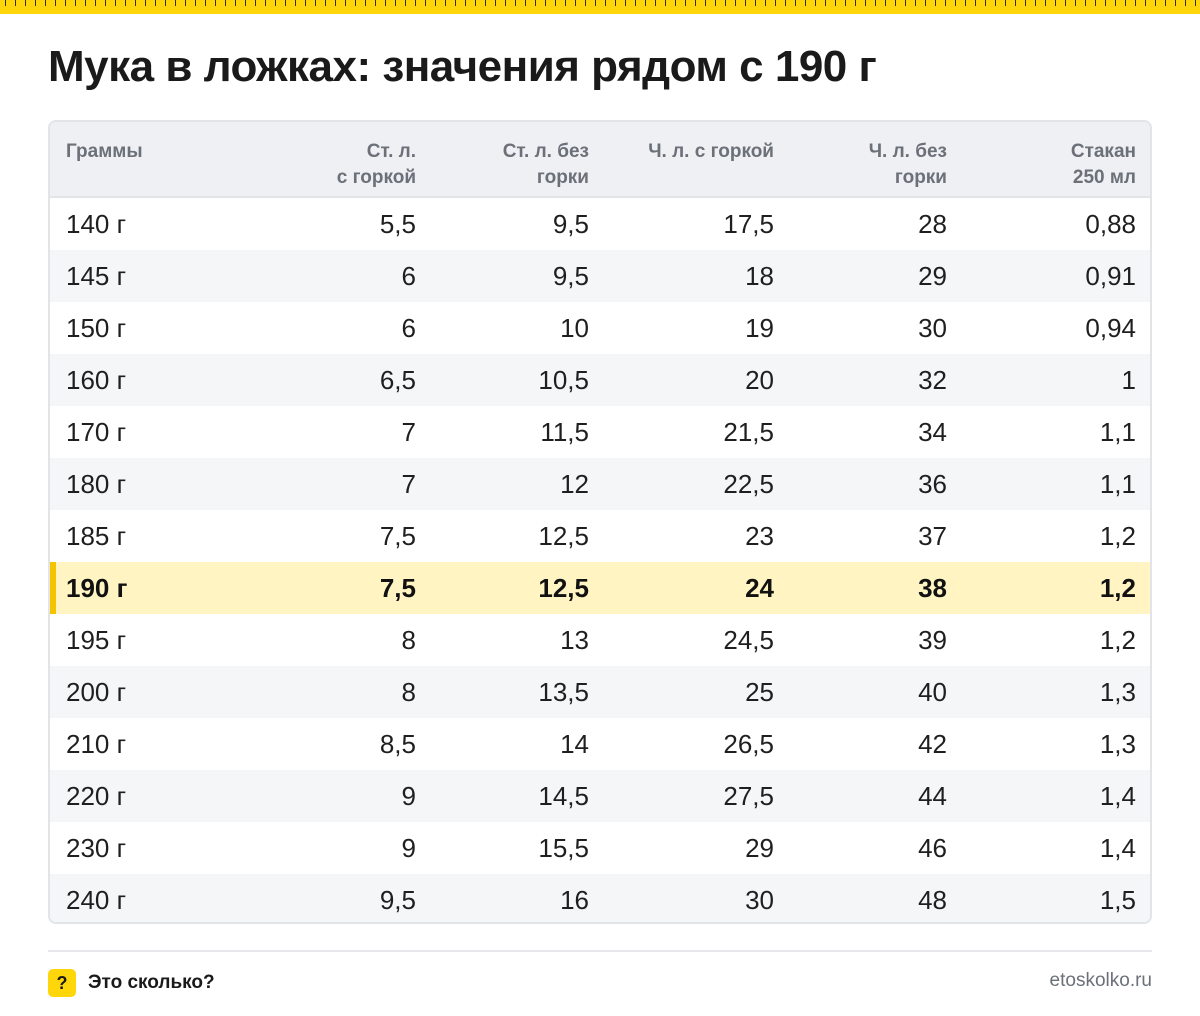 Image resolution: width=1200 pixels, height=1016 pixels. What do you see at coordinates (96, 691) in the screenshot?
I see `table-cell: 200 г` at bounding box center [96, 691].